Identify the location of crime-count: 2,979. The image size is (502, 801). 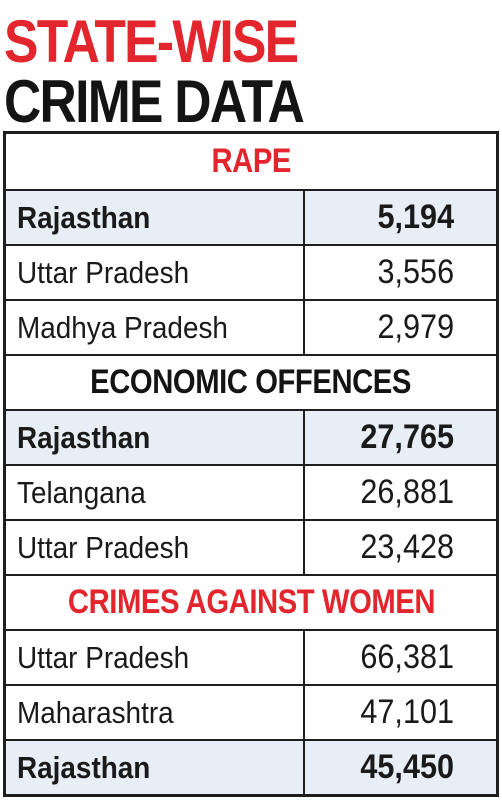
(415, 327).